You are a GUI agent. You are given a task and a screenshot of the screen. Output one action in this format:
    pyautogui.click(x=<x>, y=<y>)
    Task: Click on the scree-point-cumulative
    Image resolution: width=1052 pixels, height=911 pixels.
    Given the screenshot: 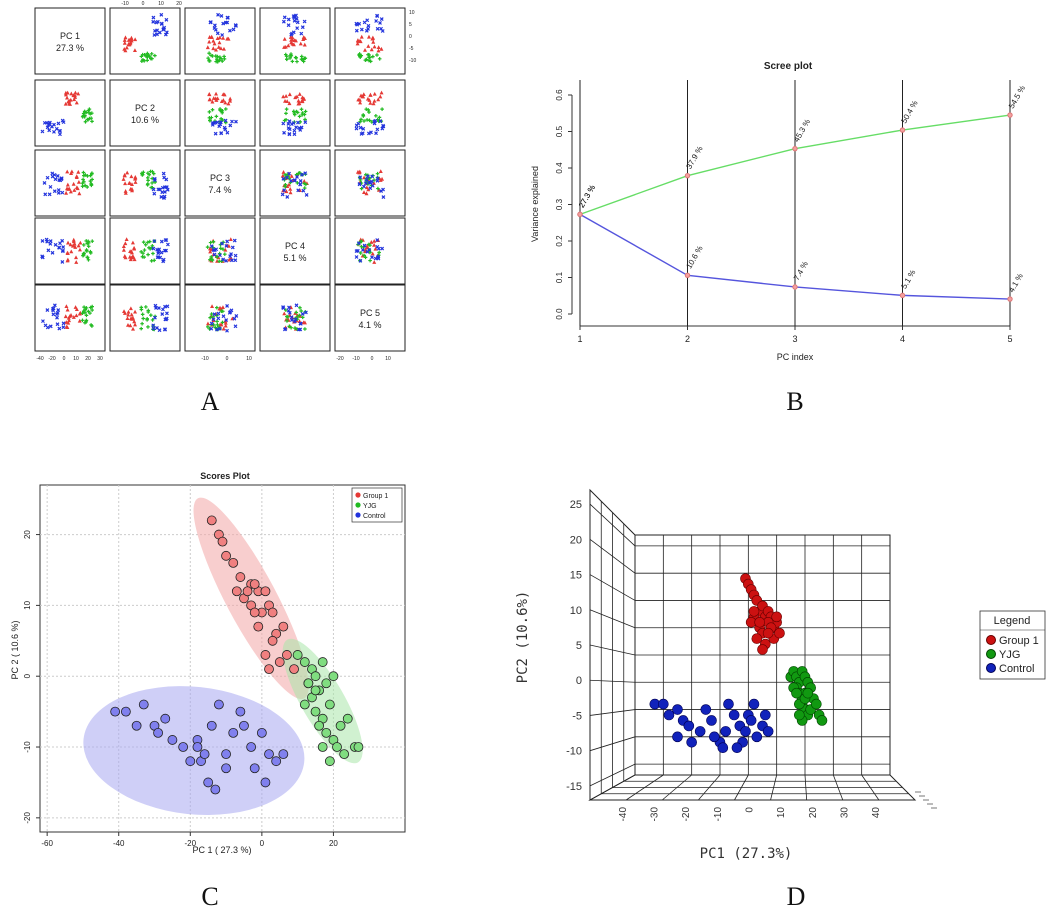 What is the action you would take?
    pyautogui.click(x=902, y=130)
    